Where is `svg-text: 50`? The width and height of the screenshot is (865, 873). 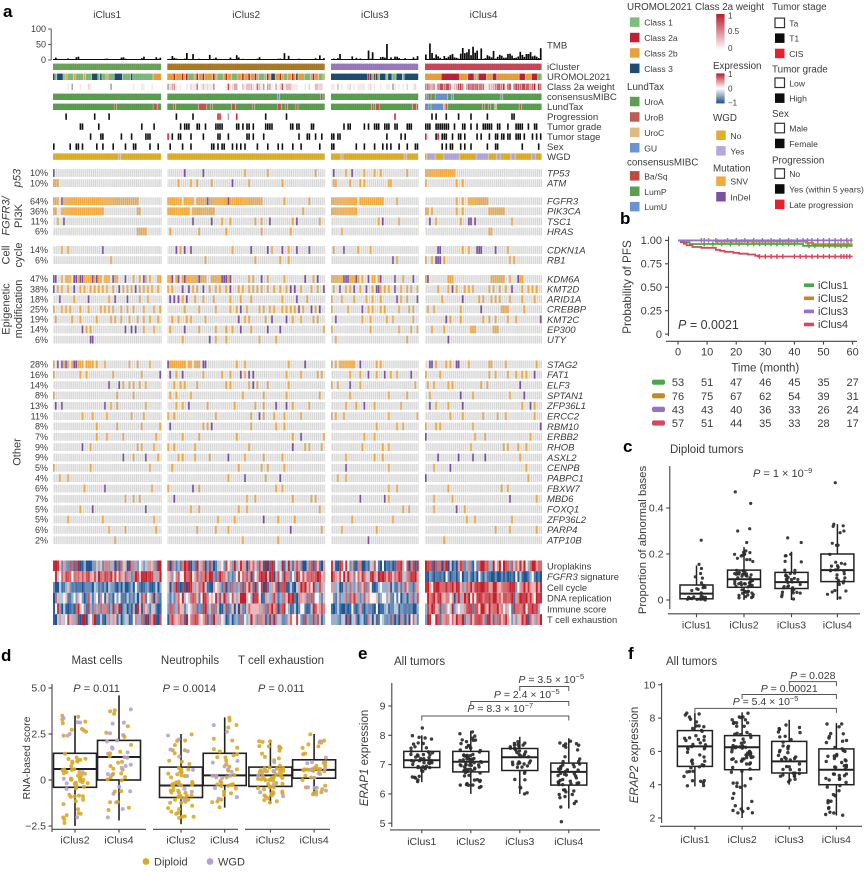
svg-text: 50 is located at coordinates (823, 353).